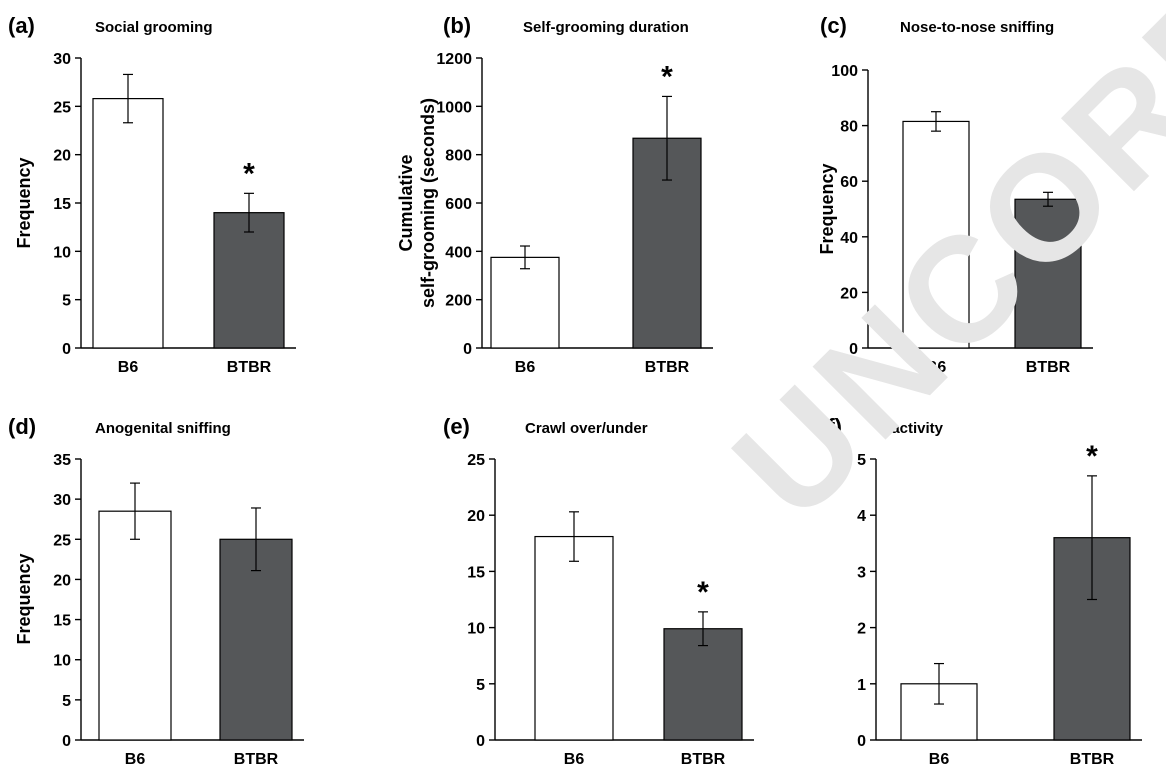 The height and width of the screenshot is (765, 1166). Describe the element at coordinates (62, 500) in the screenshot. I see `y-tick-label: 30` at that location.